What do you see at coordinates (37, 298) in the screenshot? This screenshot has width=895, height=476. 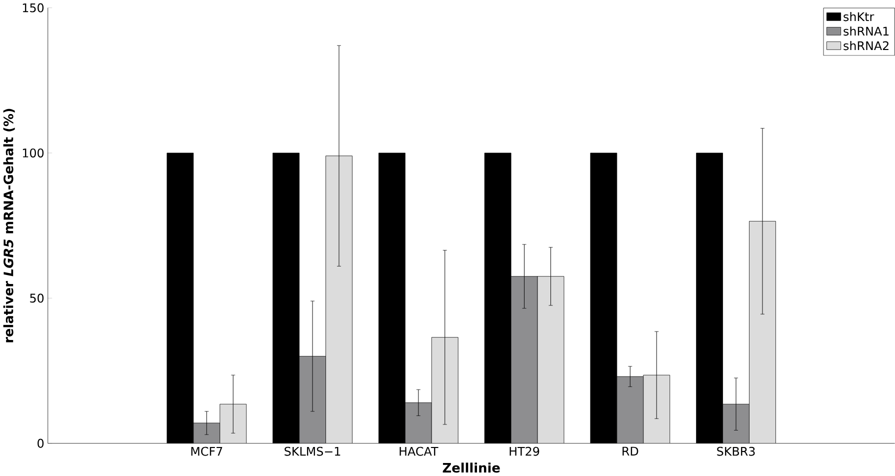 I see `y-tick-label: 50` at bounding box center [37, 298].